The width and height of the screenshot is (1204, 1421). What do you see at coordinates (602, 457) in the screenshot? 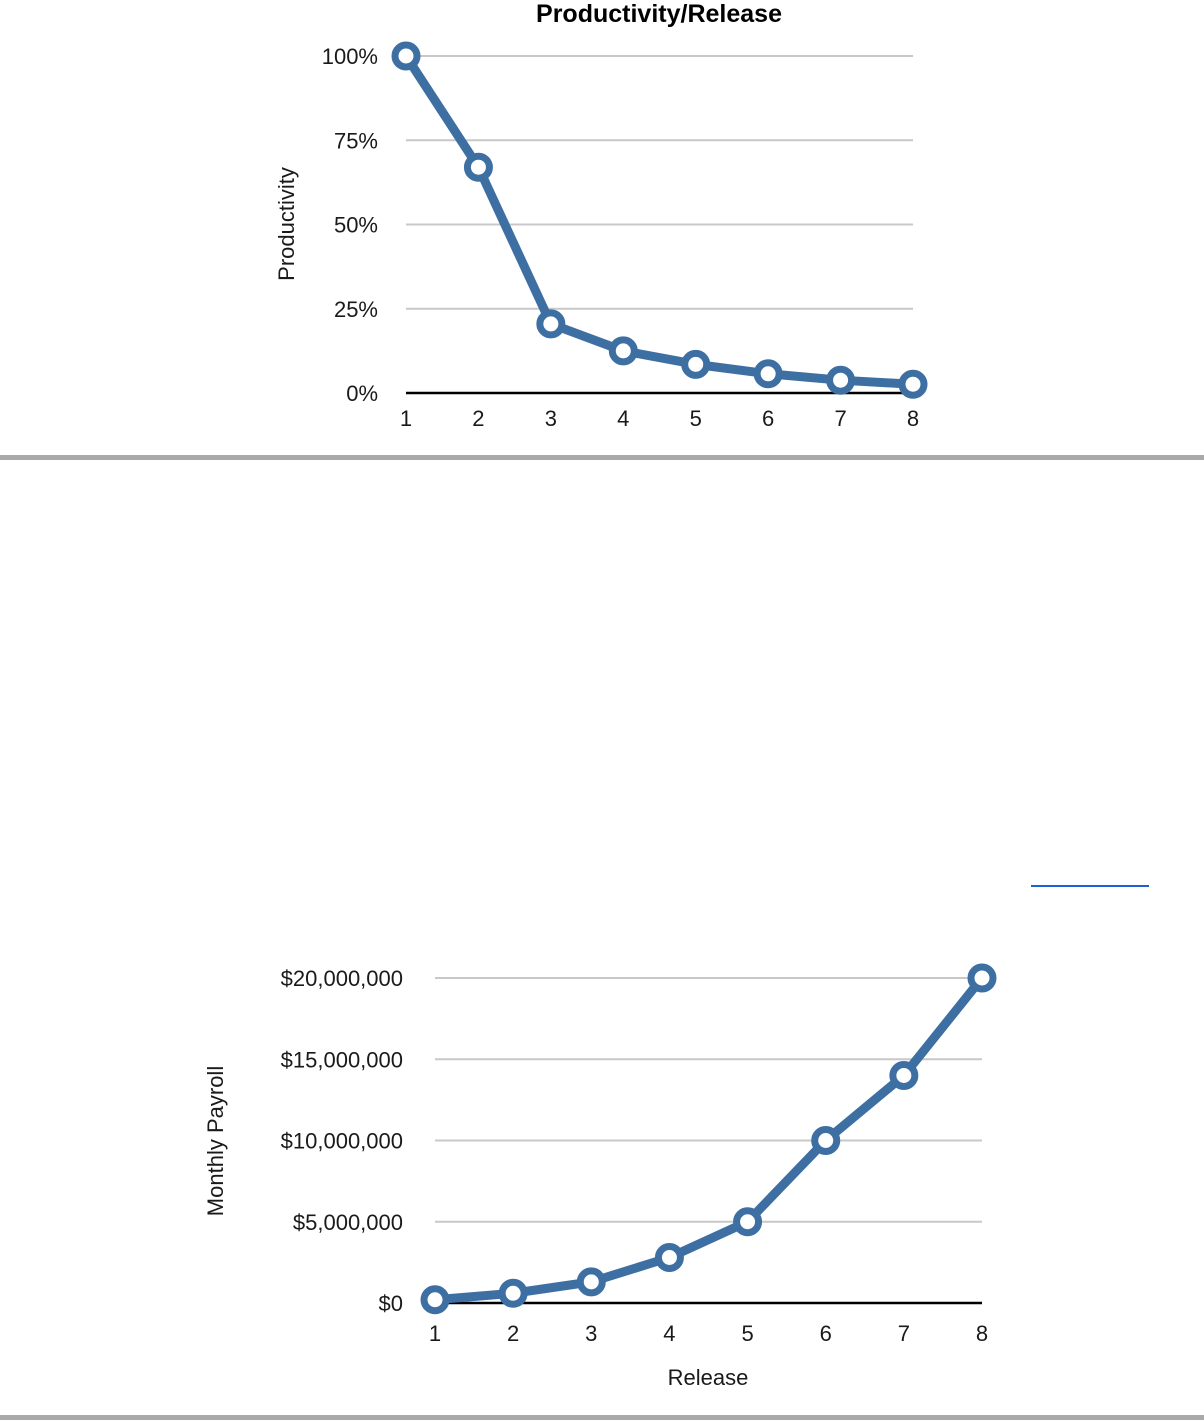
I see `section-divider-top` at bounding box center [602, 457].